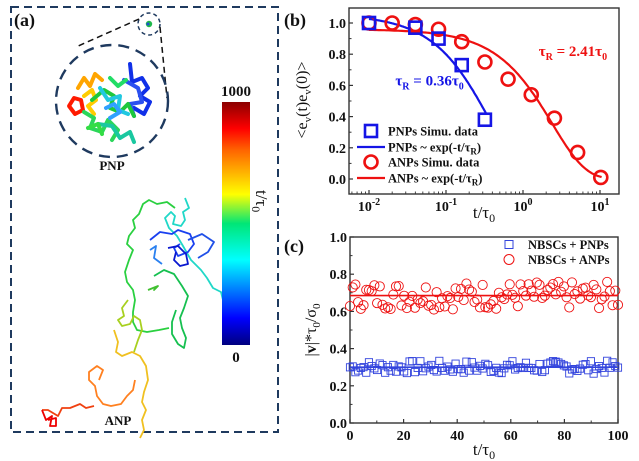 The height and width of the screenshot is (461, 639). Describe the element at coordinates (295, 20) in the screenshot. I see `panel-b-label: (b)` at that location.